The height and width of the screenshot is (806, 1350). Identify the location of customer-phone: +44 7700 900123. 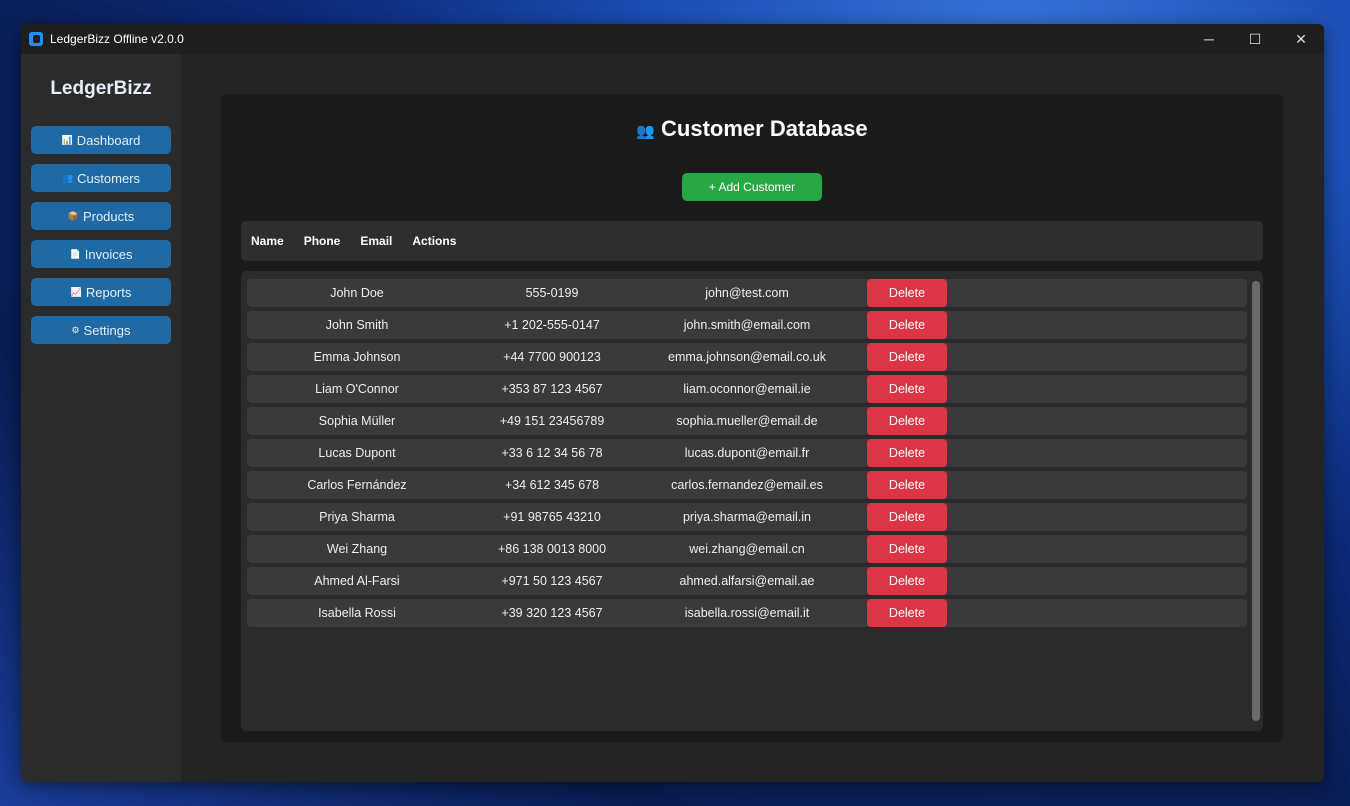
(552, 357).